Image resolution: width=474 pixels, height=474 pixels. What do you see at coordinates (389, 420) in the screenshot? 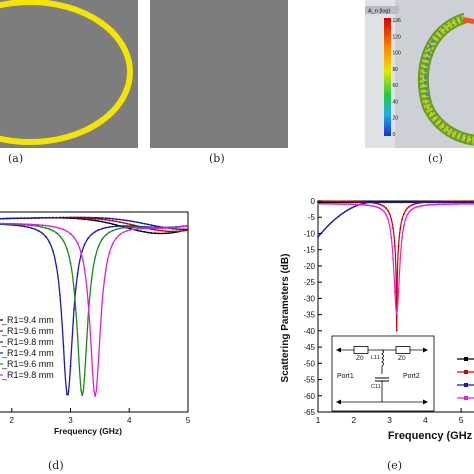
I see `chart-e-xtick: 3` at bounding box center [389, 420].